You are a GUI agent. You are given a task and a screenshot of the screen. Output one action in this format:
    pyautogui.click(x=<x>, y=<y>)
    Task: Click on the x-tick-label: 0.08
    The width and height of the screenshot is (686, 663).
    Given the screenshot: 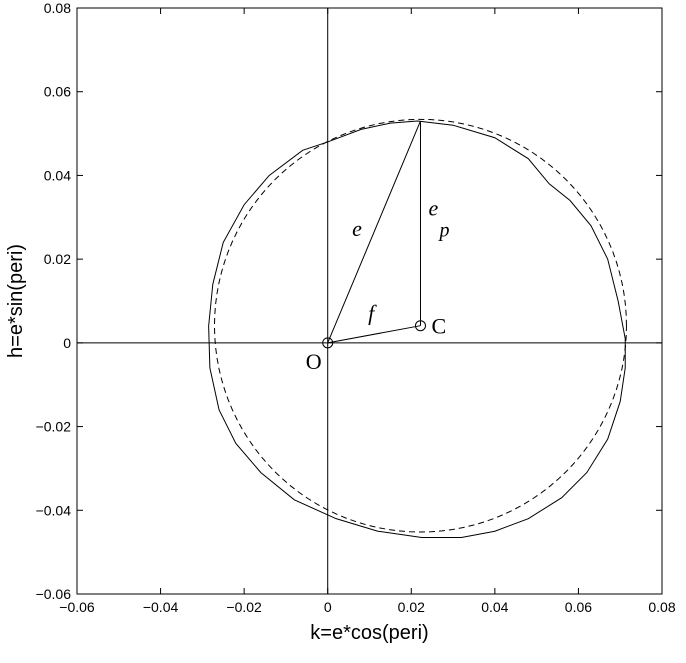 What is the action you would take?
    pyautogui.click(x=661, y=607)
    